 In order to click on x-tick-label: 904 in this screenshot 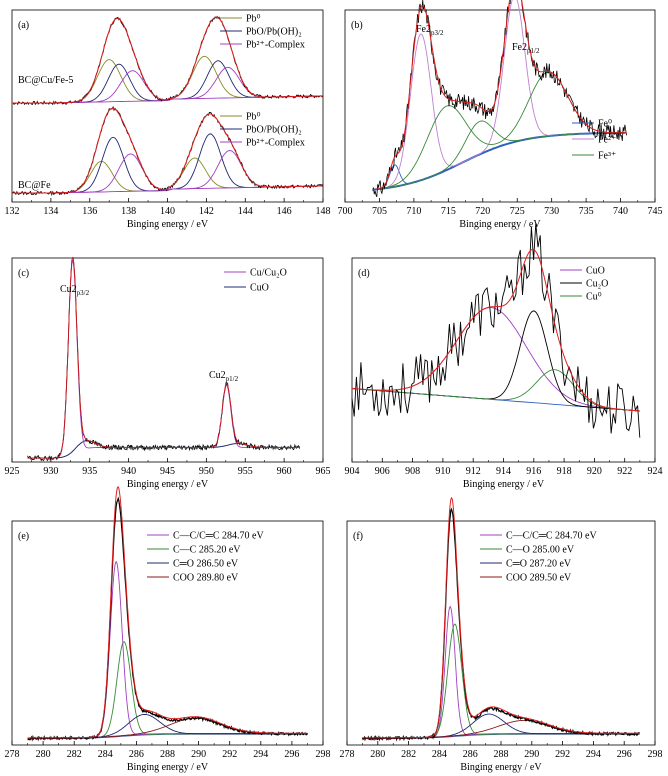, I will do `click(352, 471)`.